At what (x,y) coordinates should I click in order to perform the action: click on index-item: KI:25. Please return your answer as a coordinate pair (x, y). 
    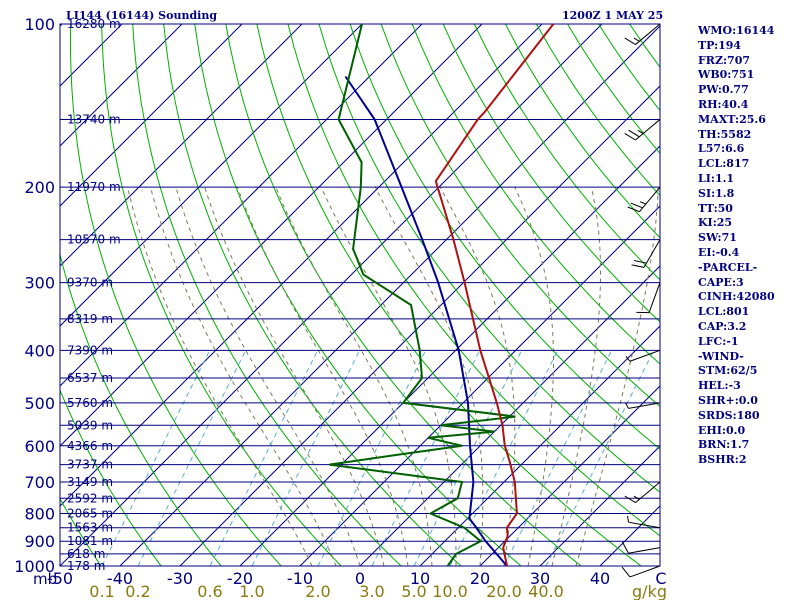
    Looking at the image, I should click on (715, 223).